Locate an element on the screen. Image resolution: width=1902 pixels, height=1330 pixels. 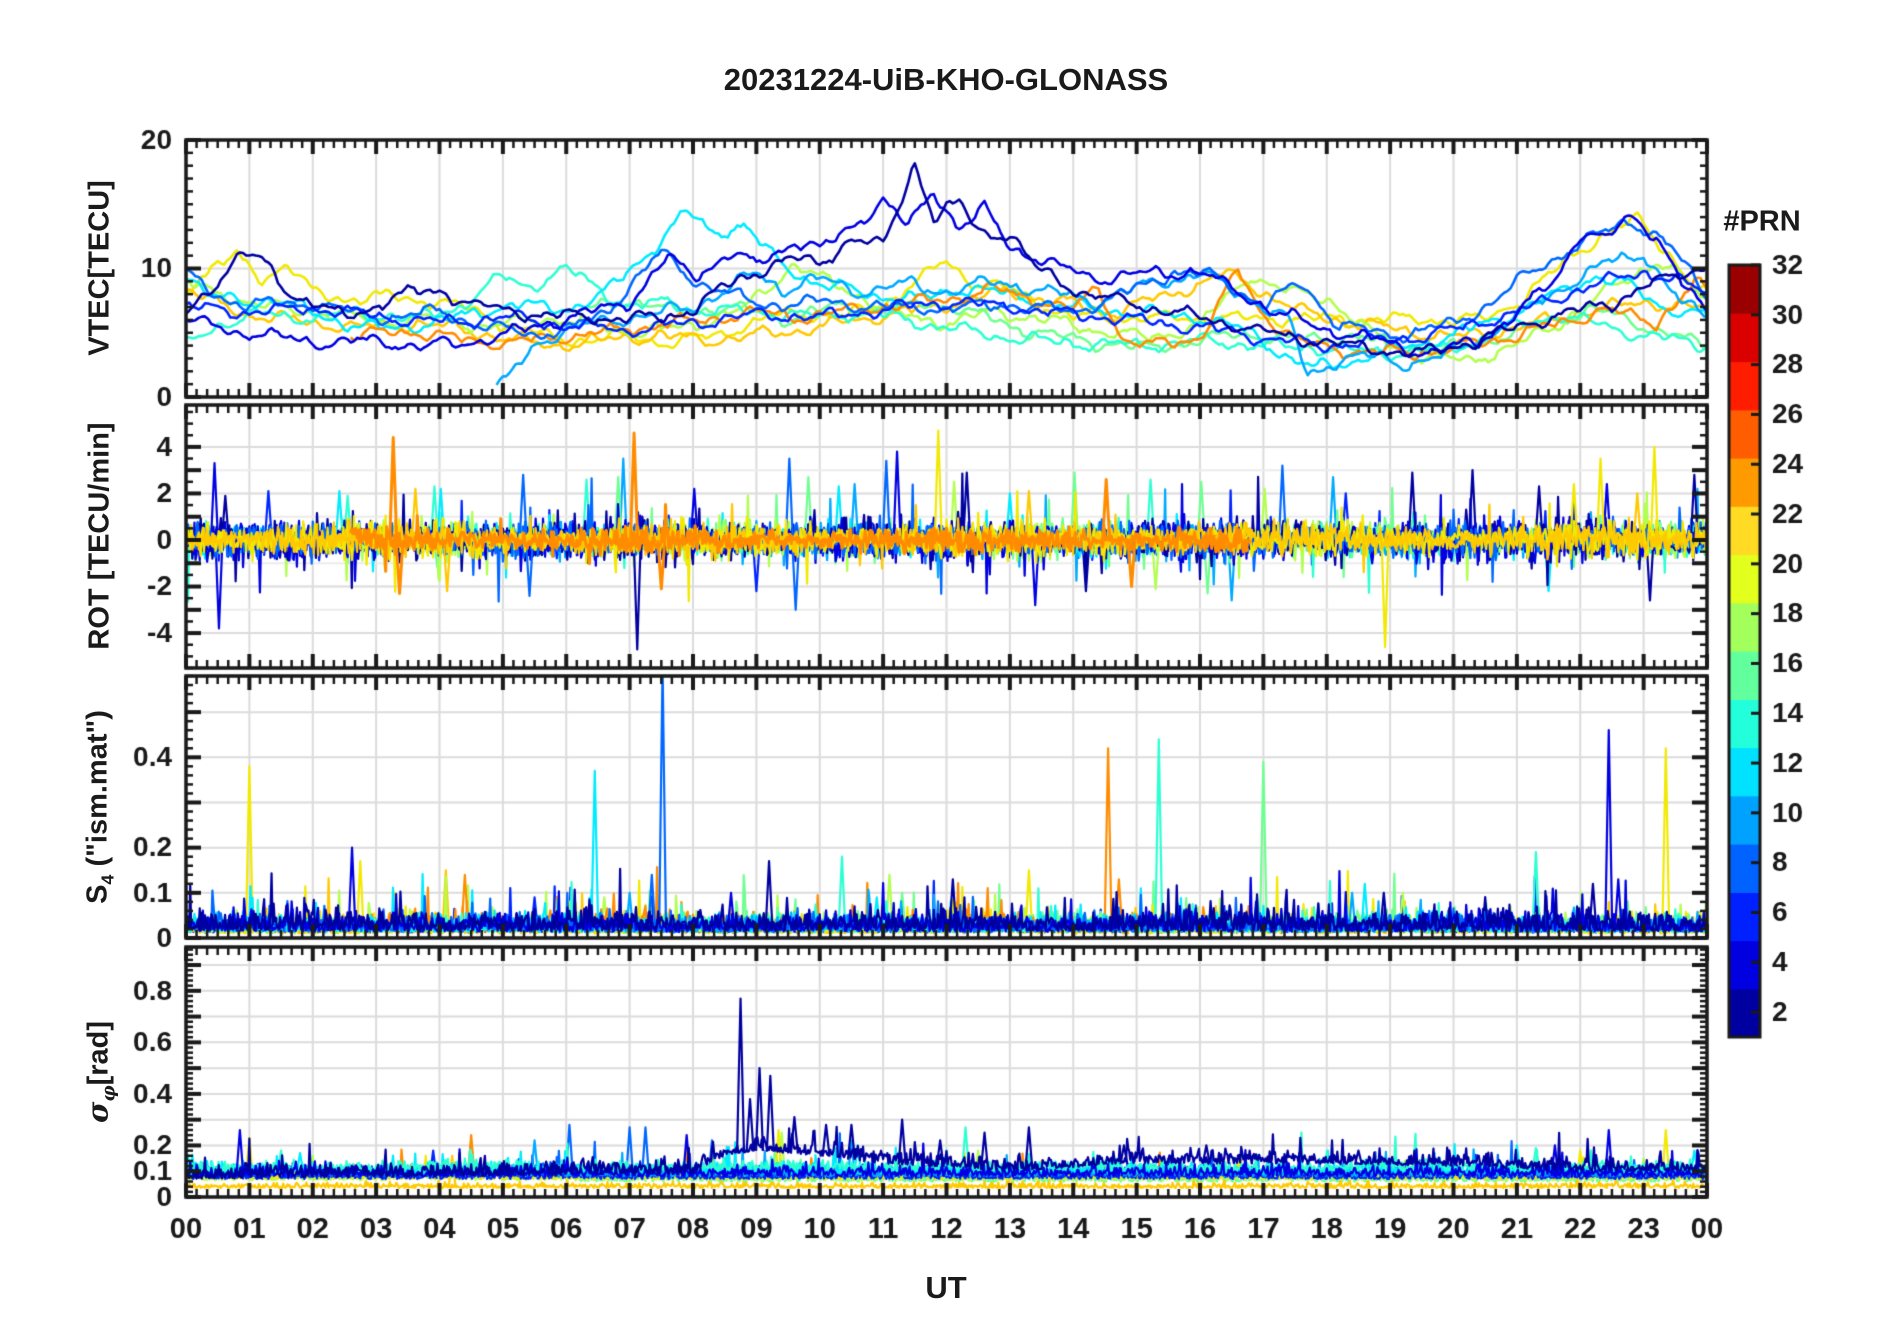
y-axis-label-vtec: VTEC[TECU] is located at coordinates (99, 268).